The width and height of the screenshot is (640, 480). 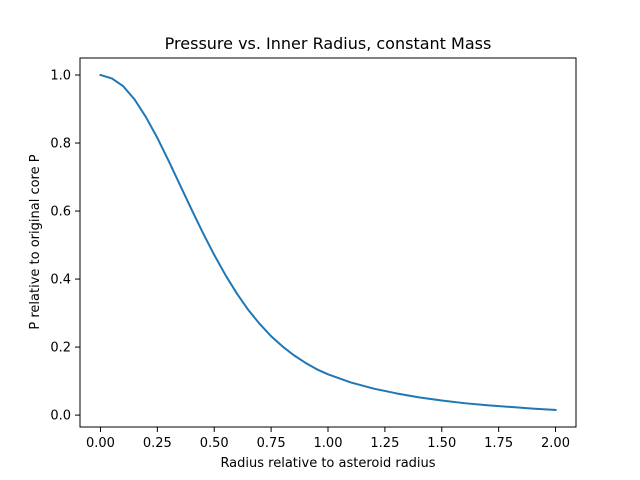 I want to click on x-tick-label: 1.50, so click(x=441, y=443).